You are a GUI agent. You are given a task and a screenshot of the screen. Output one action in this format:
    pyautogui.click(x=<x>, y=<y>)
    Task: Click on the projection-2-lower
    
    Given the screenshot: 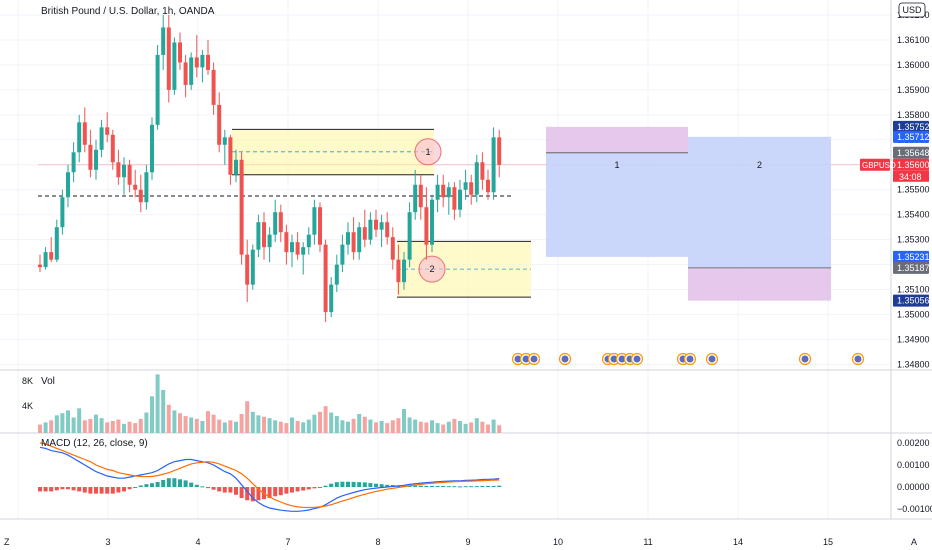 What is the action you would take?
    pyautogui.click(x=759, y=284)
    